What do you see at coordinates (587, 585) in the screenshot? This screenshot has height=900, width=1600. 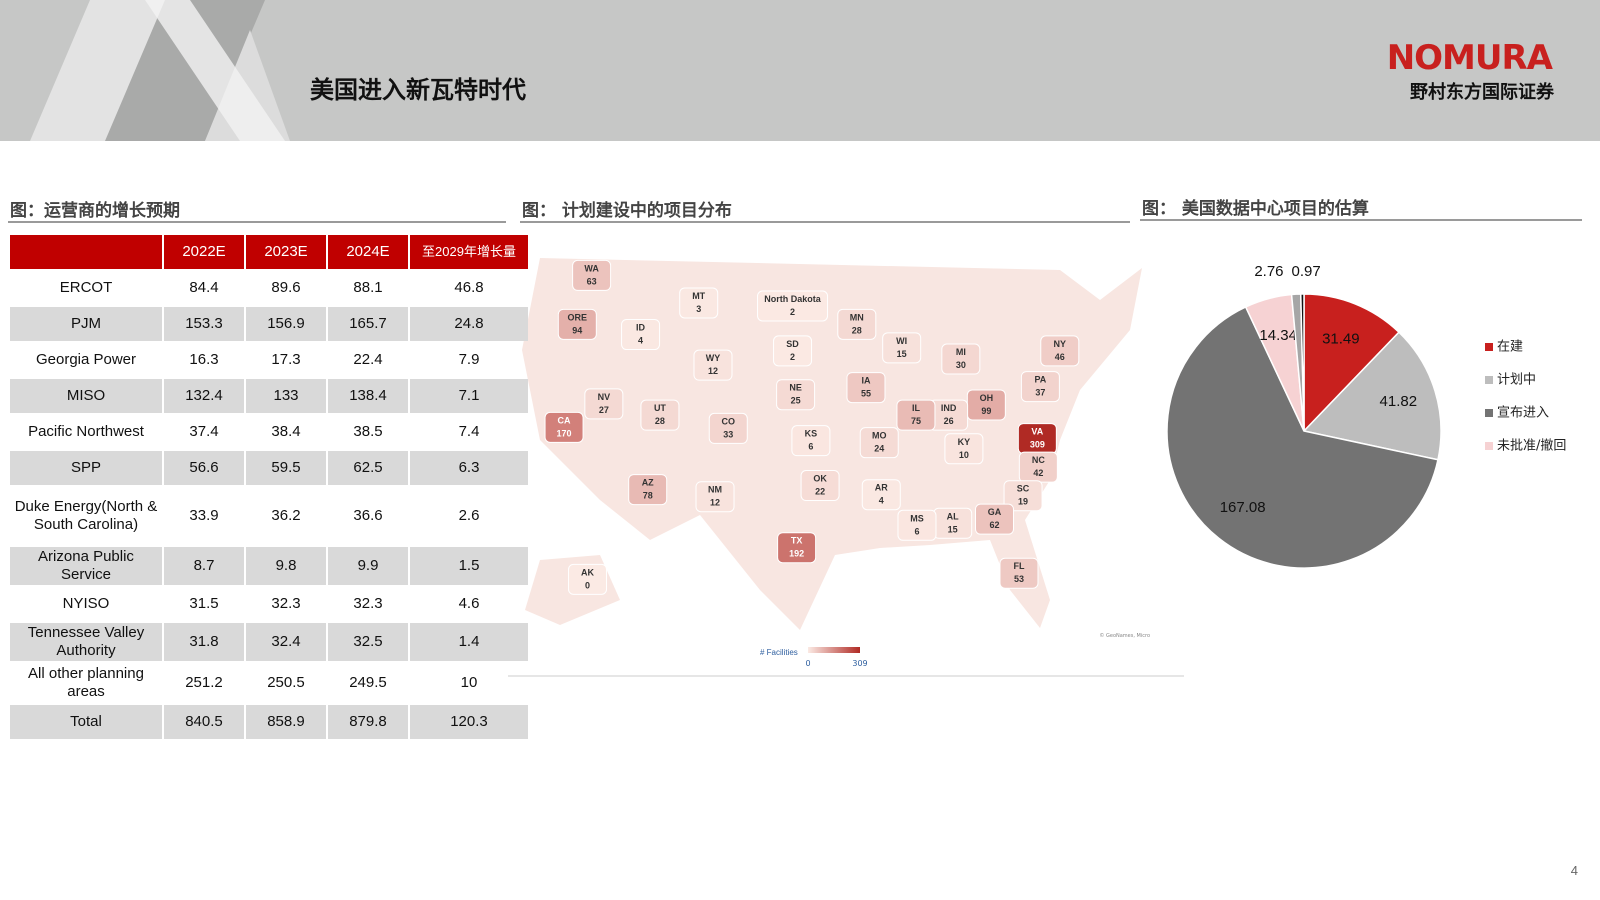 I see `state-value: 0` at bounding box center [587, 585].